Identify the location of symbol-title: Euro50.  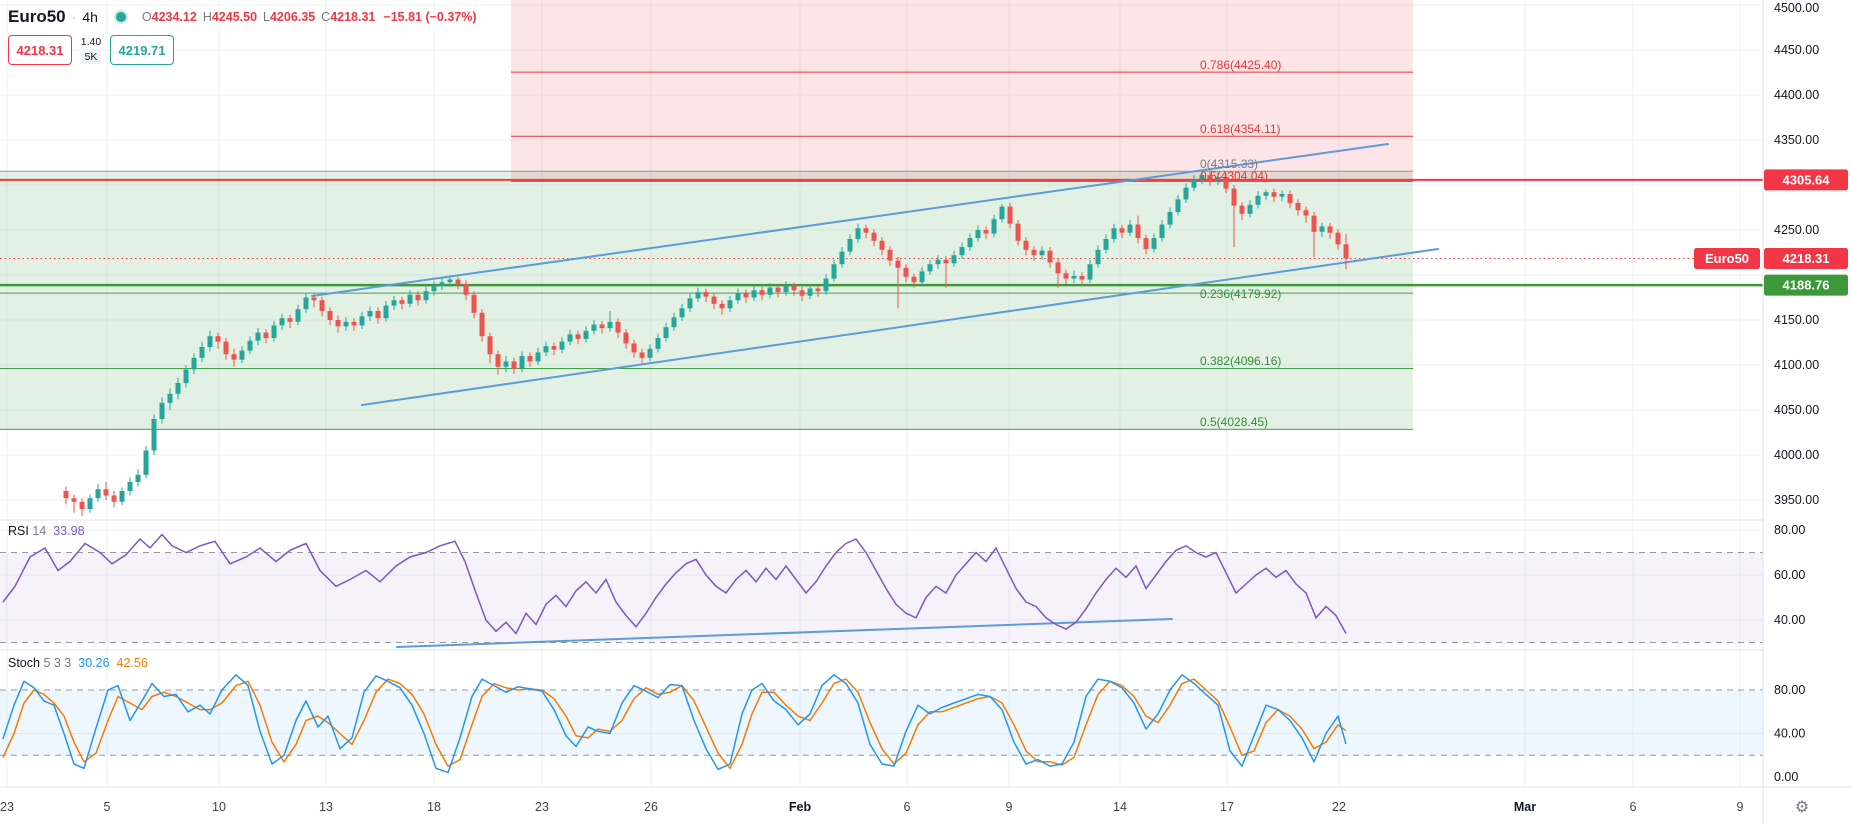
(37, 16).